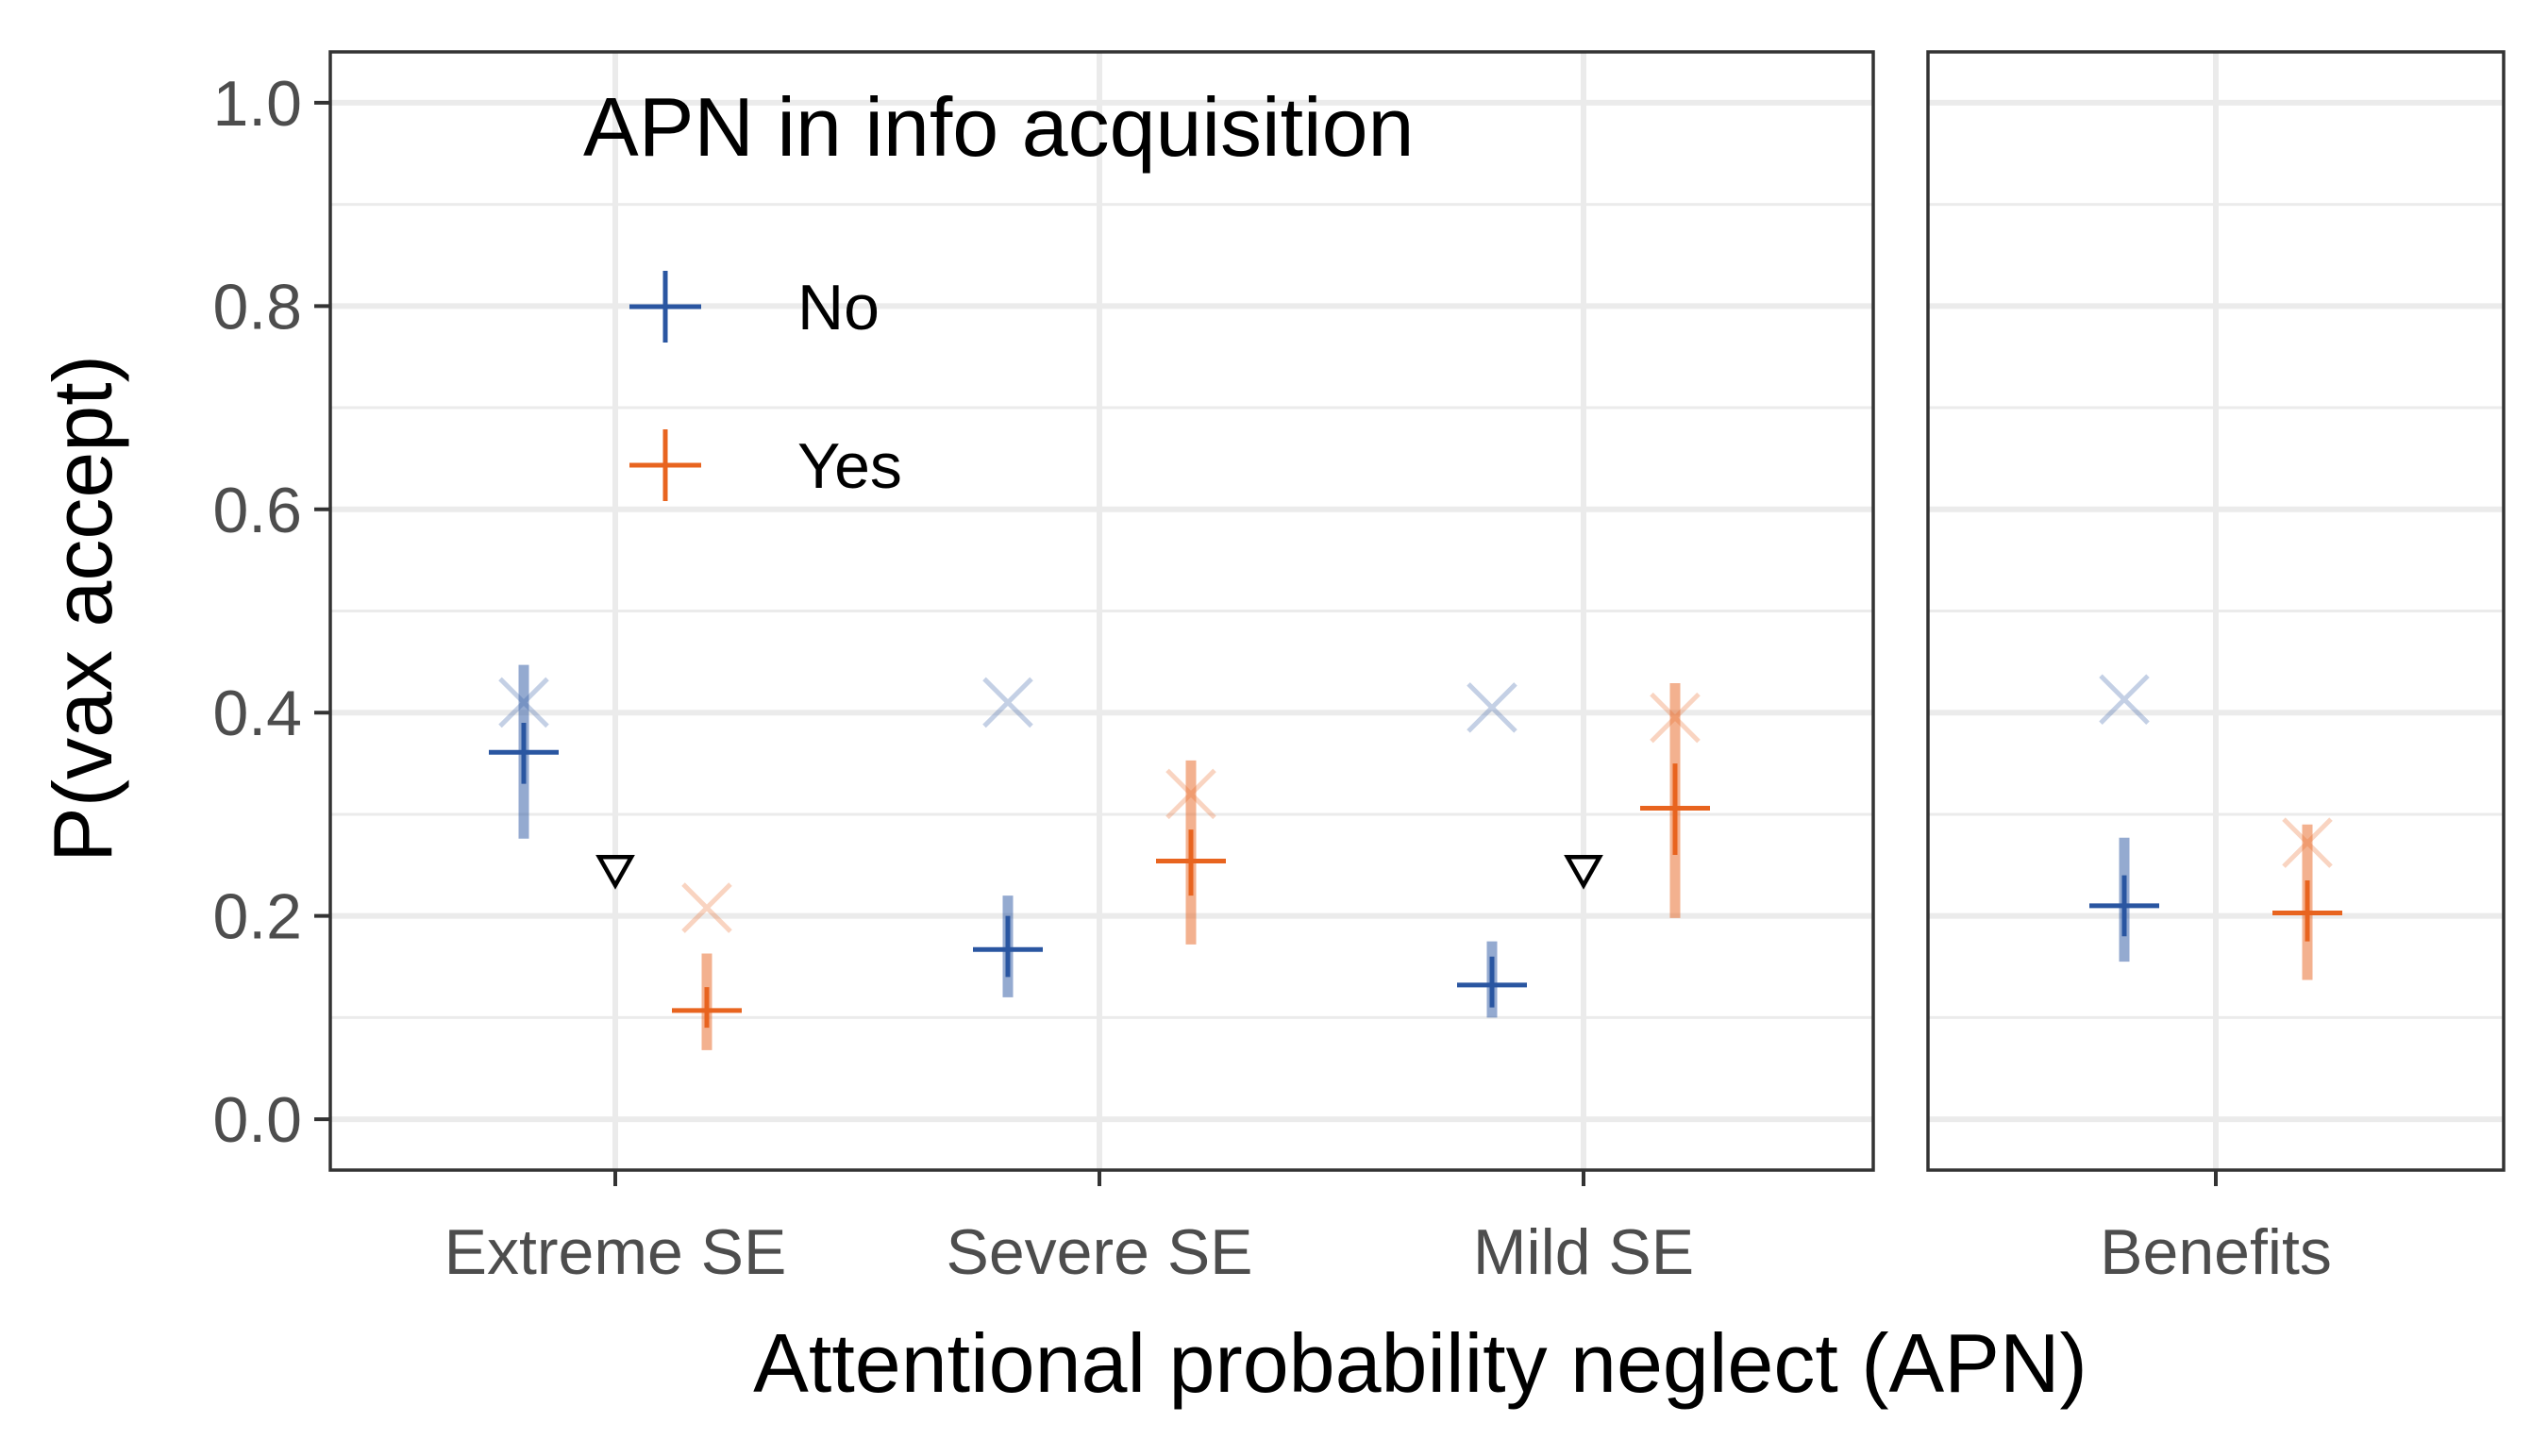 This screenshot has width=2548, height=1456. I want to click on y-tick-label: 1.0, so click(257, 104).